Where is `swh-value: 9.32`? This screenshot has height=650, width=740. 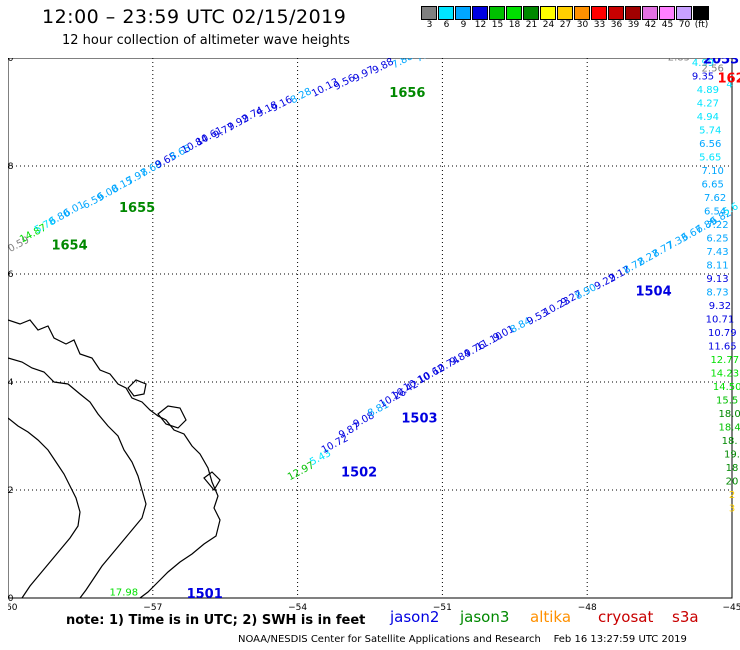 swh-value: 9.32 is located at coordinates (720, 306).